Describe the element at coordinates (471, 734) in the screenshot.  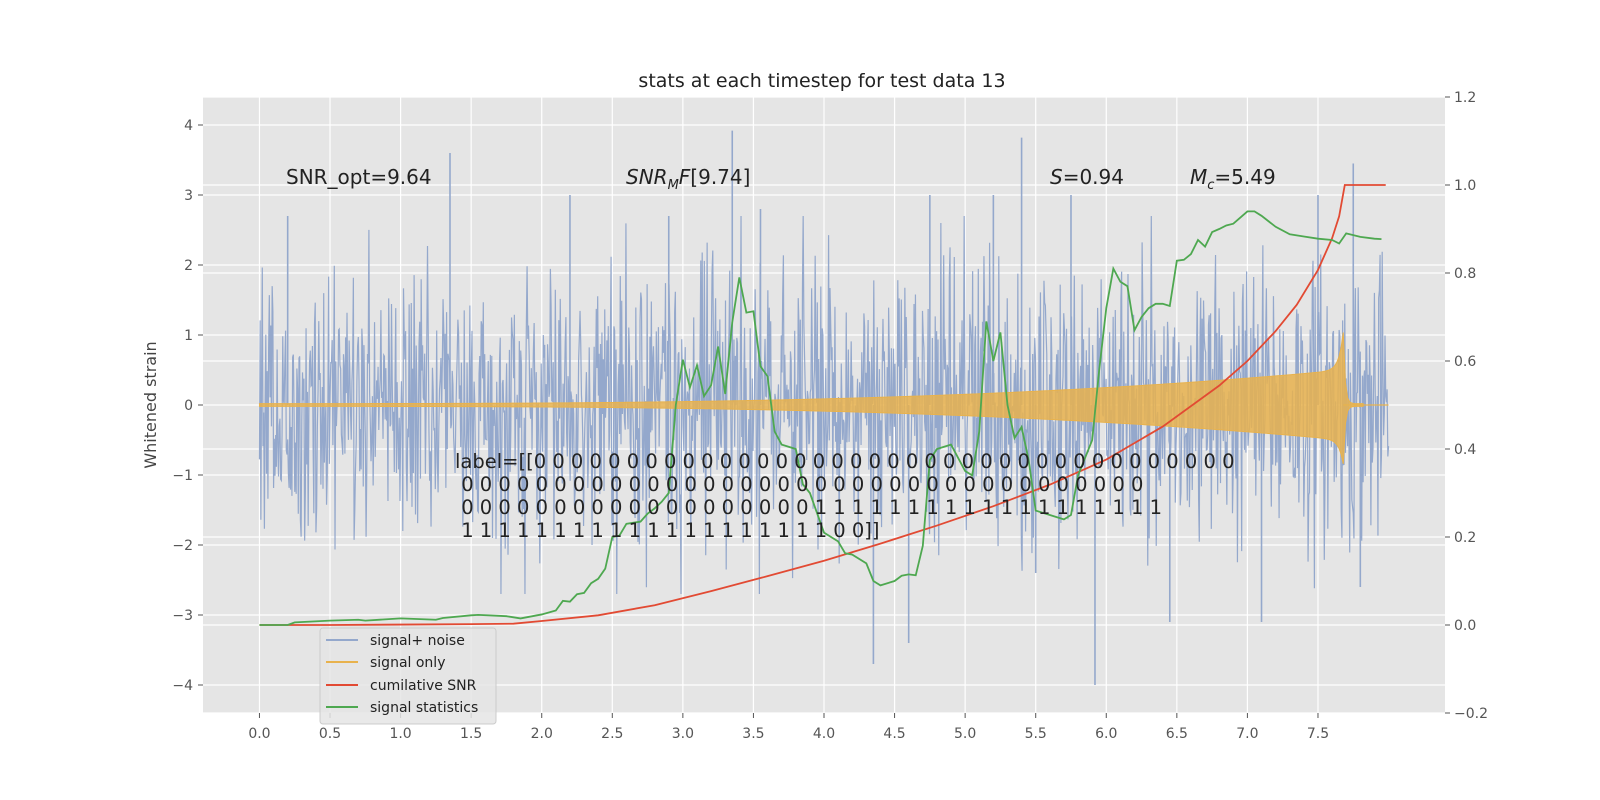
I see `x-tick-label: 1.5` at that location.